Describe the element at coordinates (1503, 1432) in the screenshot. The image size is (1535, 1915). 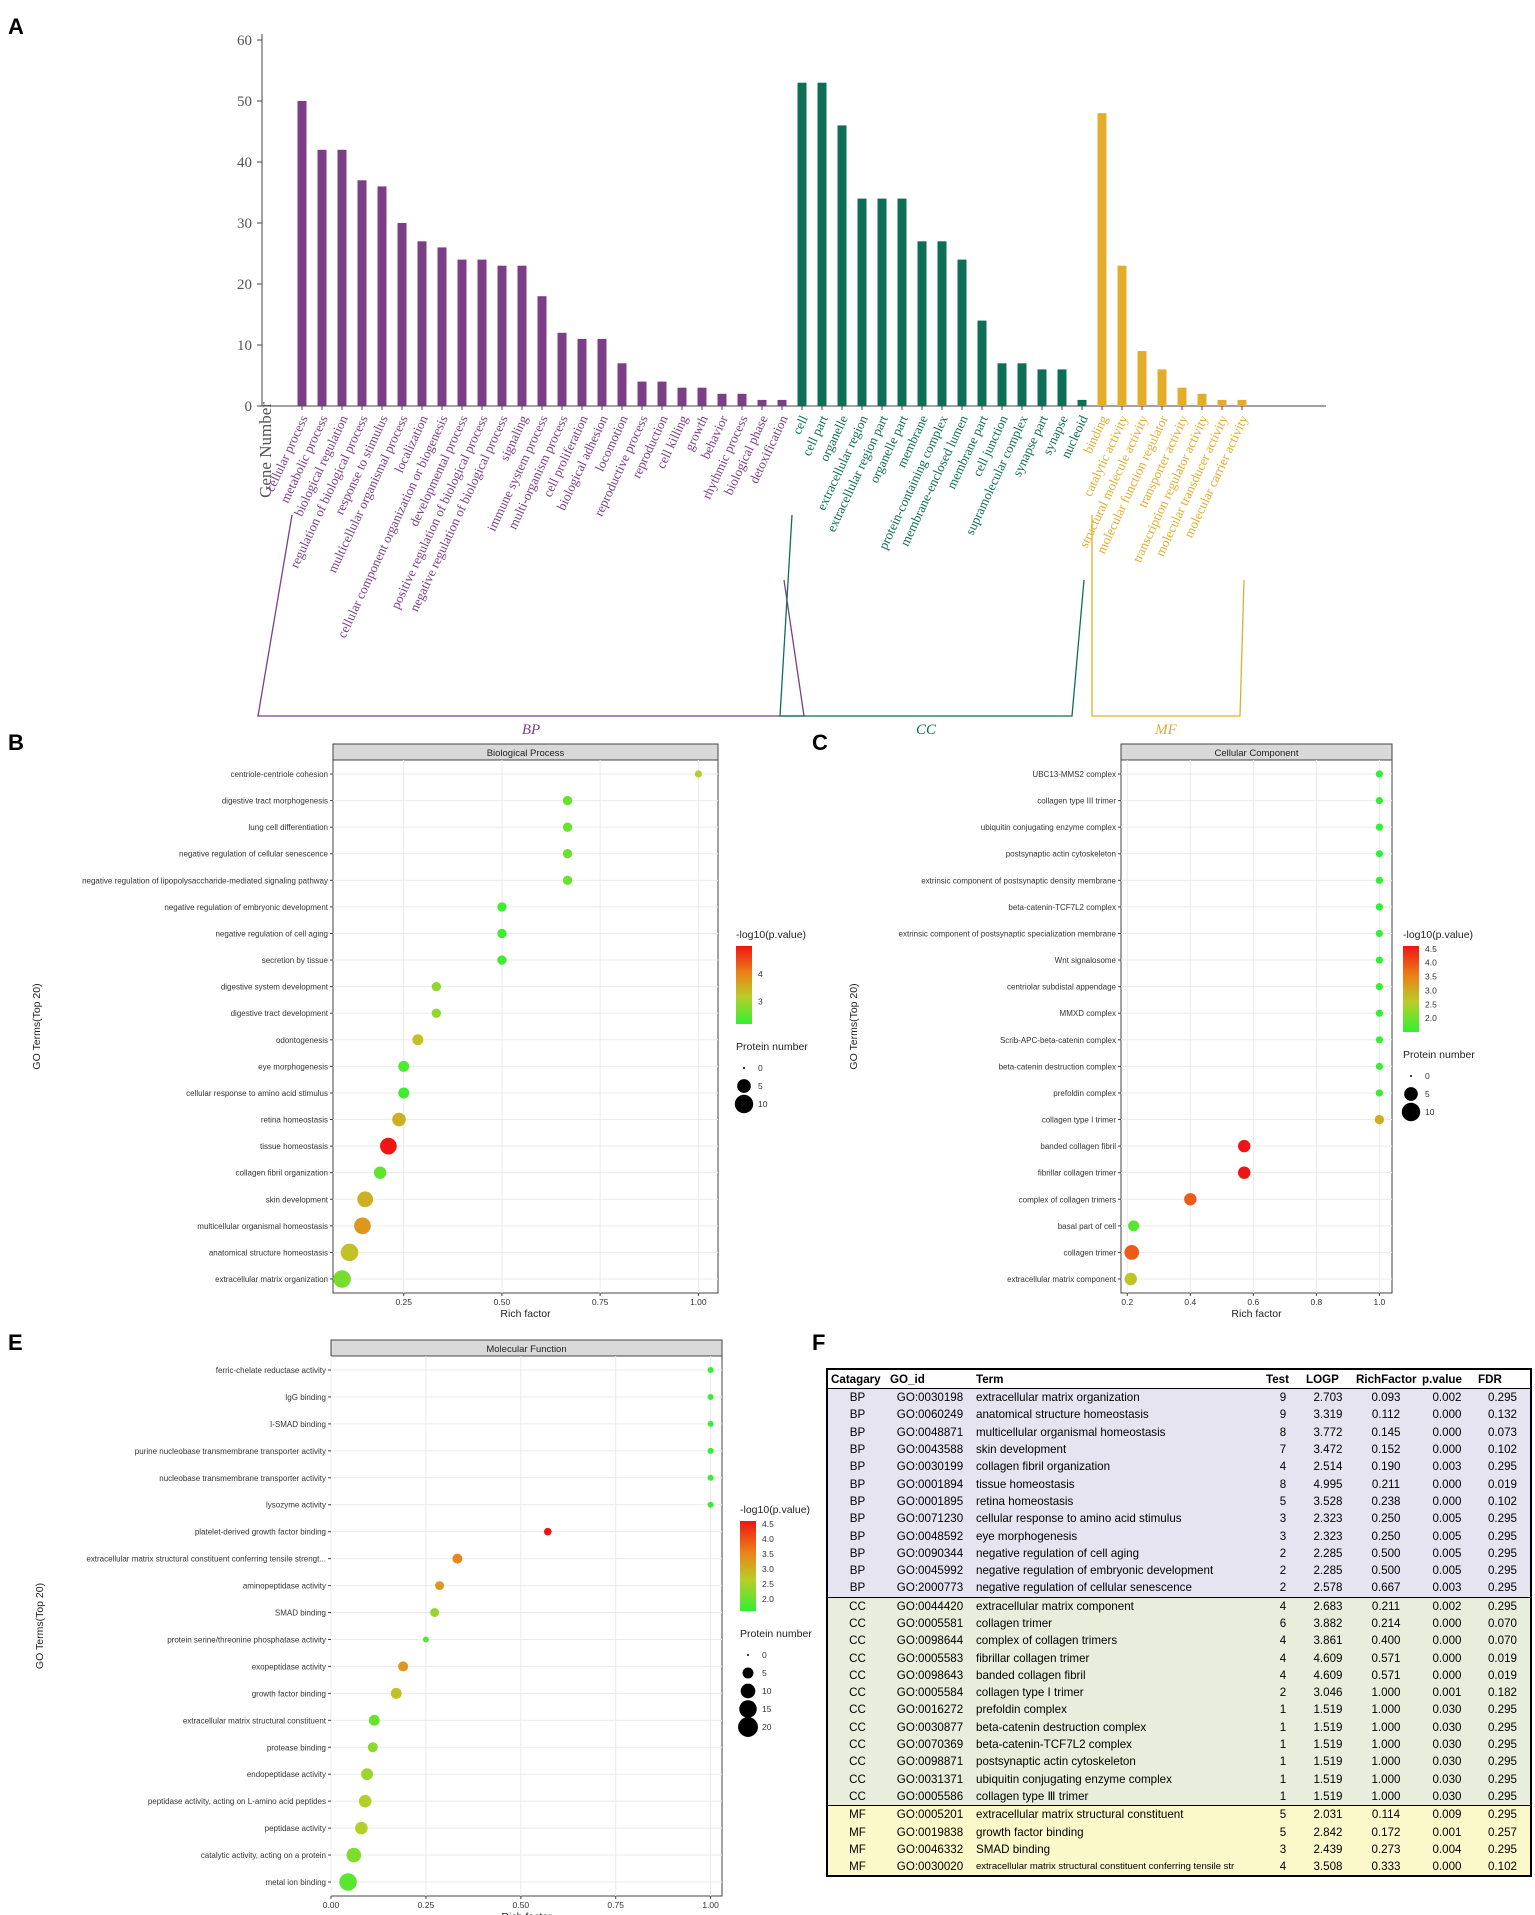
I see `table-cell: 0.073` at that location.